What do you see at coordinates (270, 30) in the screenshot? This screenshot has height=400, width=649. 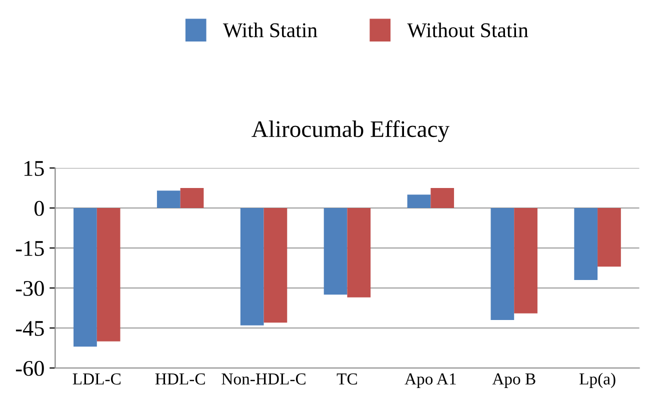 I see `legend-label: With Statin` at bounding box center [270, 30].